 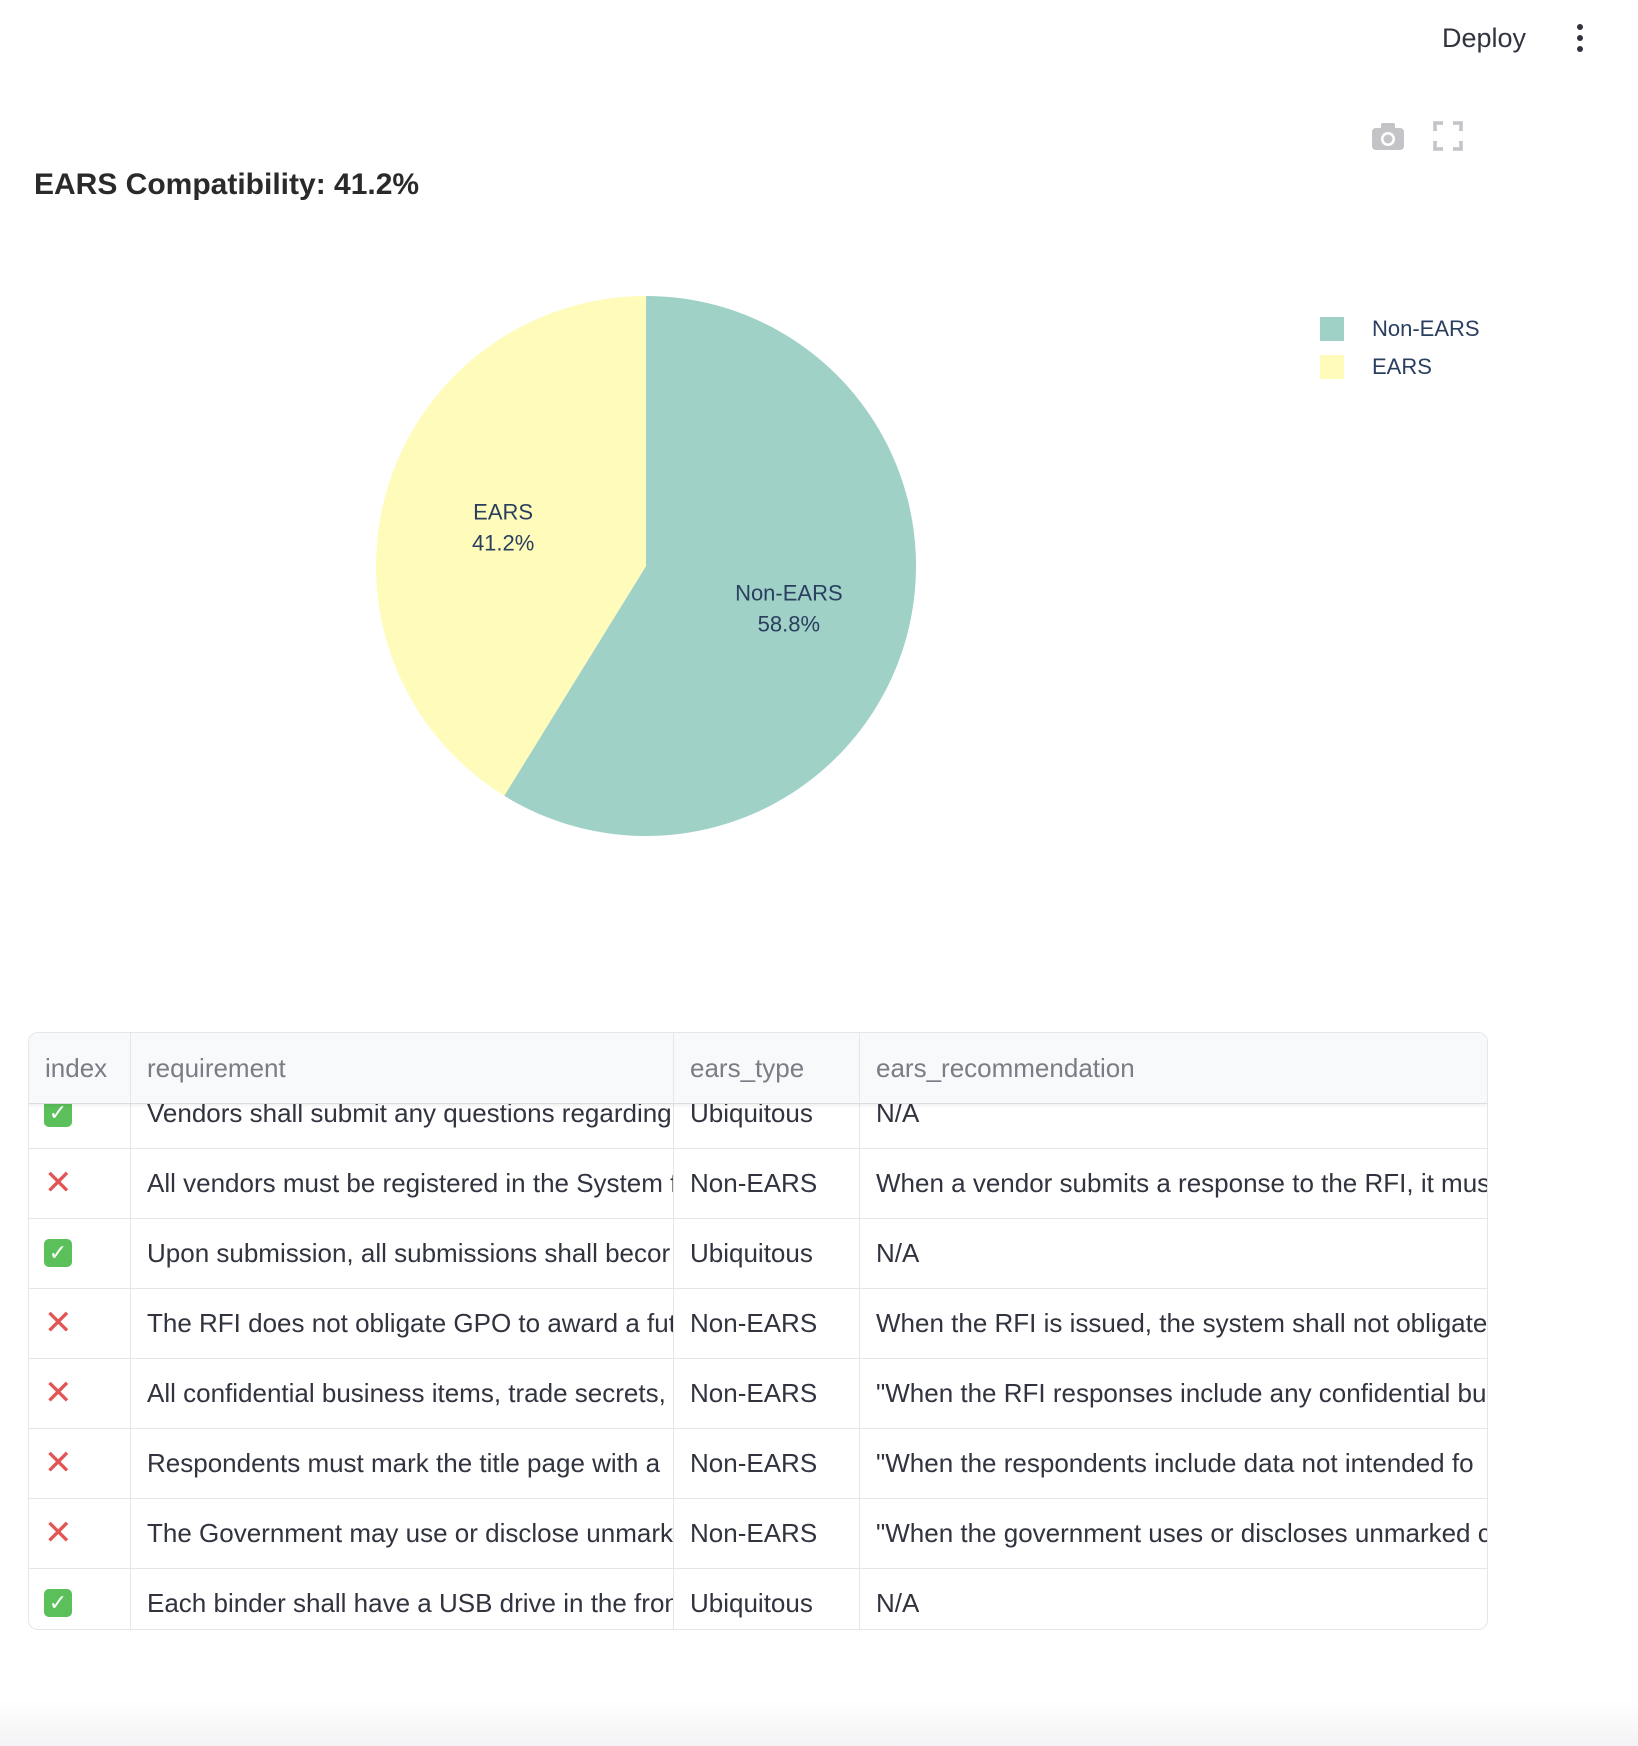 I want to click on pie-chart: Non-EARS 58.8% EARS 41.2%, so click(x=646, y=566).